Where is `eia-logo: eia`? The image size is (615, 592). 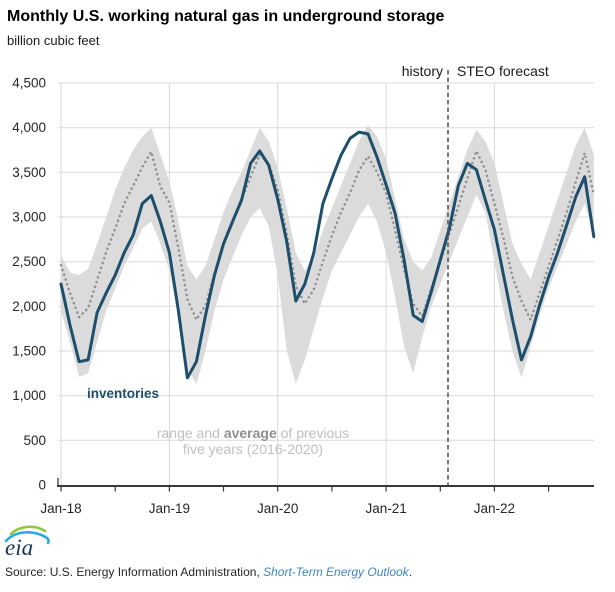 eia-logo: eia is located at coordinates (27, 542).